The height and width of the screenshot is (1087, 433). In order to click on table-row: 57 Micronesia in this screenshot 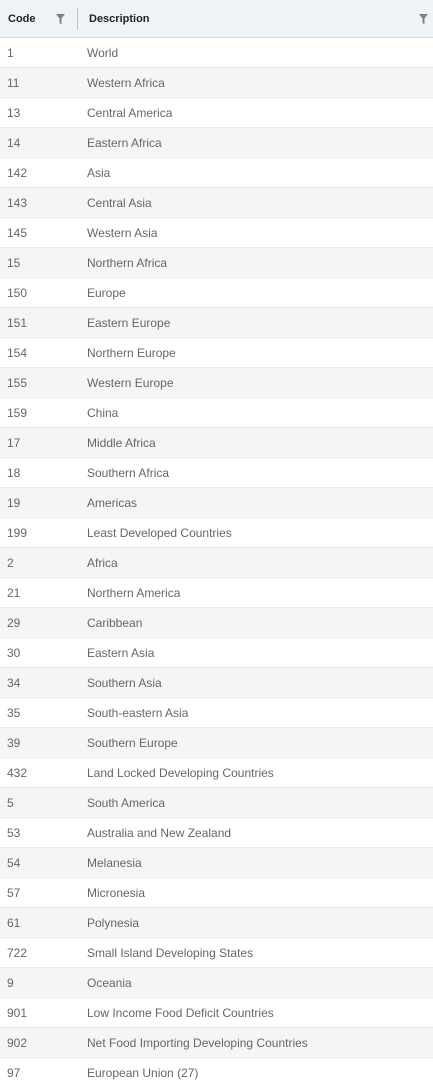, I will do `click(216, 893)`.